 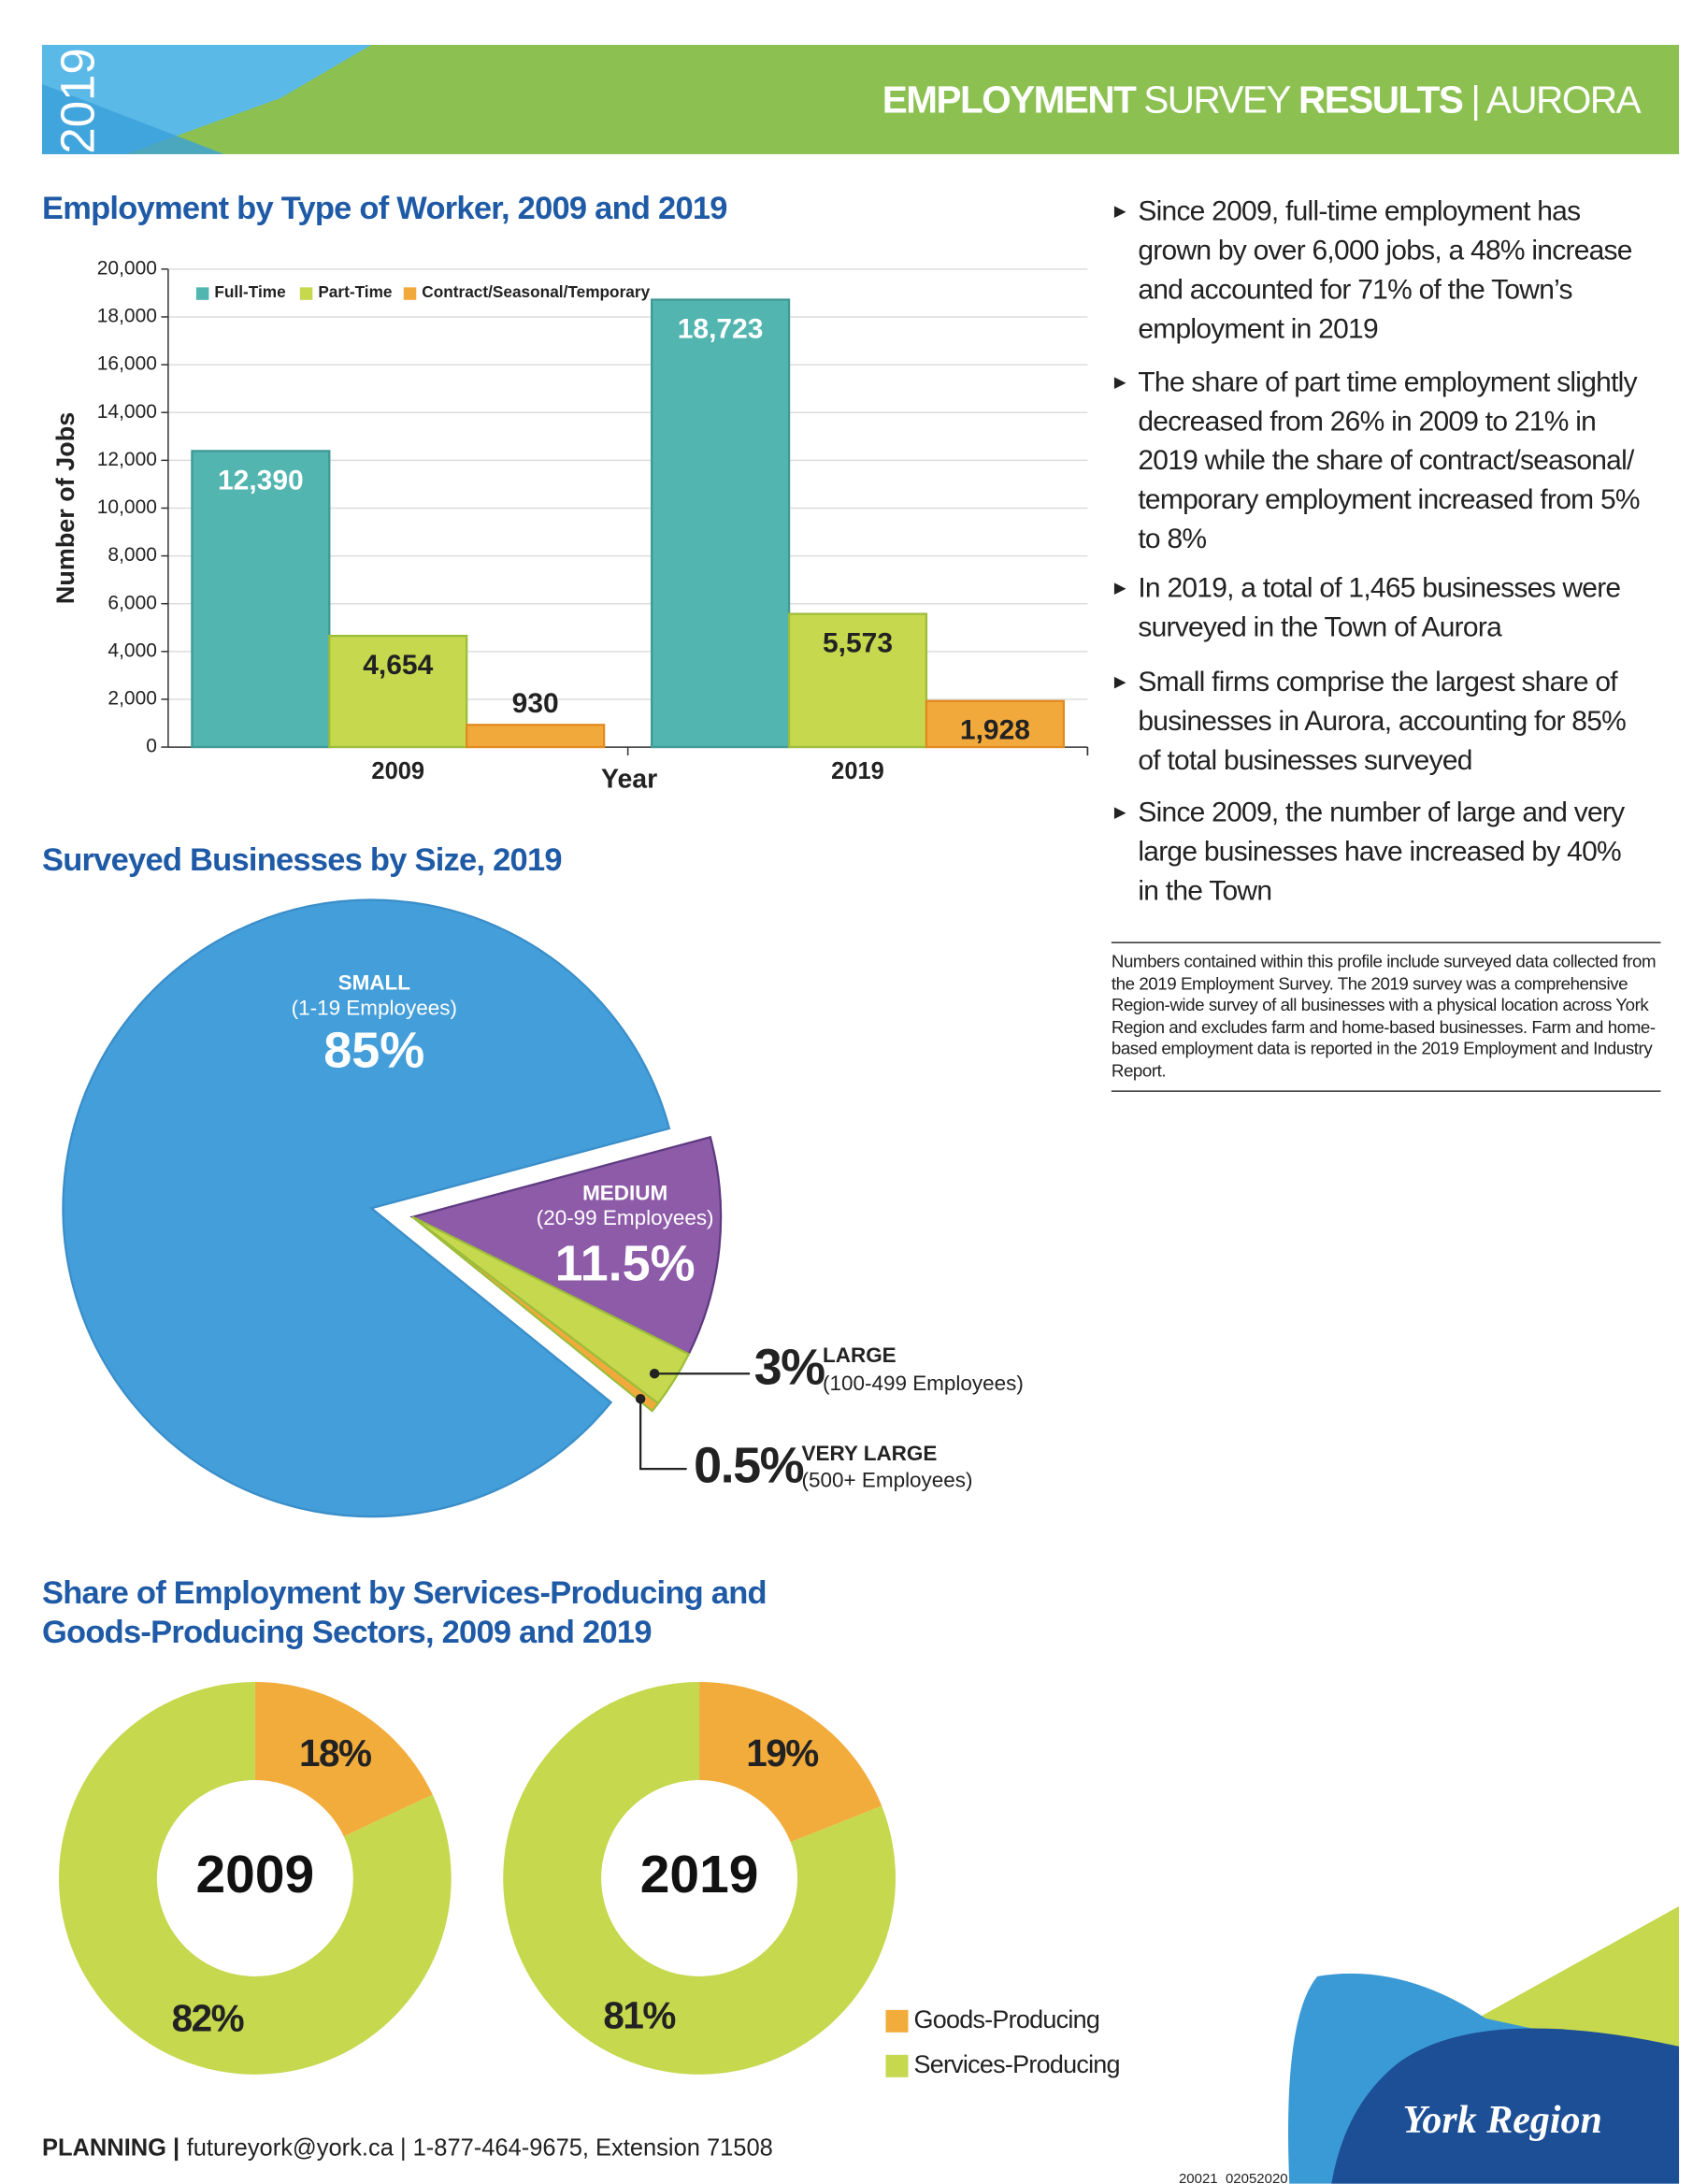 I want to click on legend-label: Full-Time, so click(x=250, y=291).